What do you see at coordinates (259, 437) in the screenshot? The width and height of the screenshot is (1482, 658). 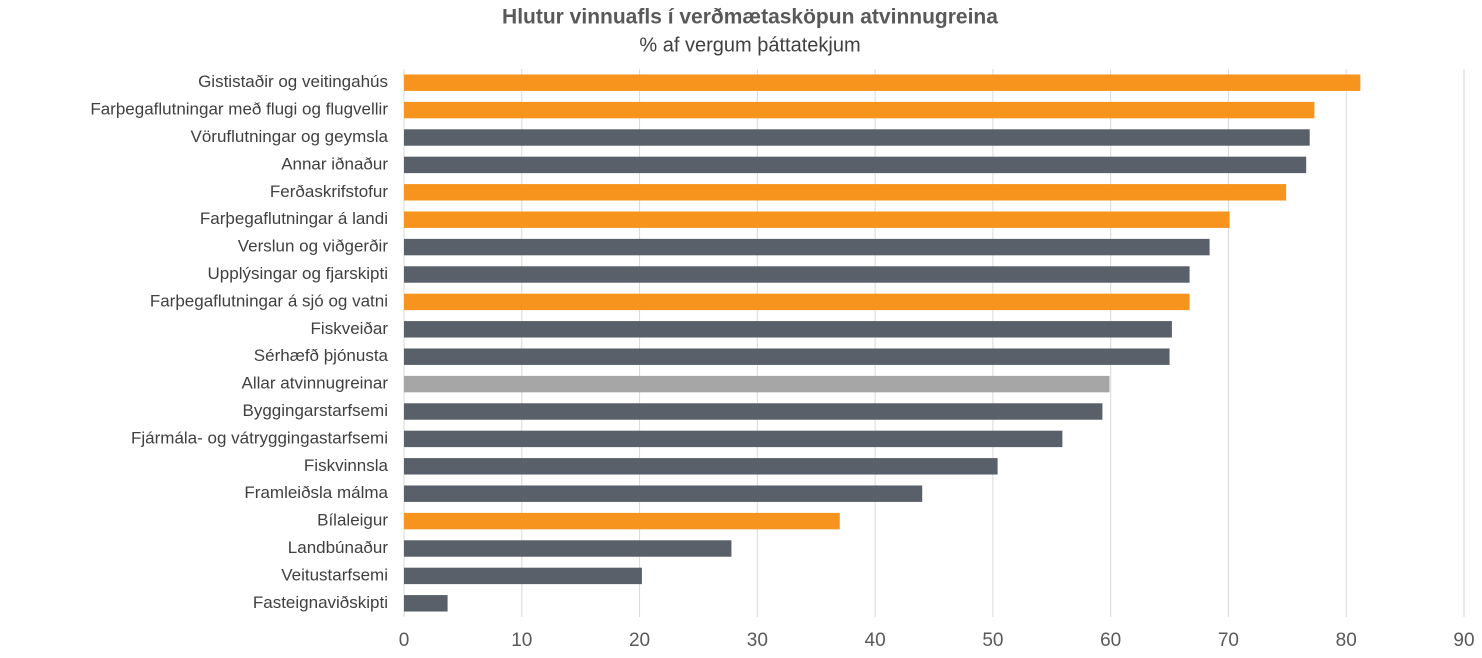 I see `y-tick-label: Fjármála- og vátryggingastarfsemi` at bounding box center [259, 437].